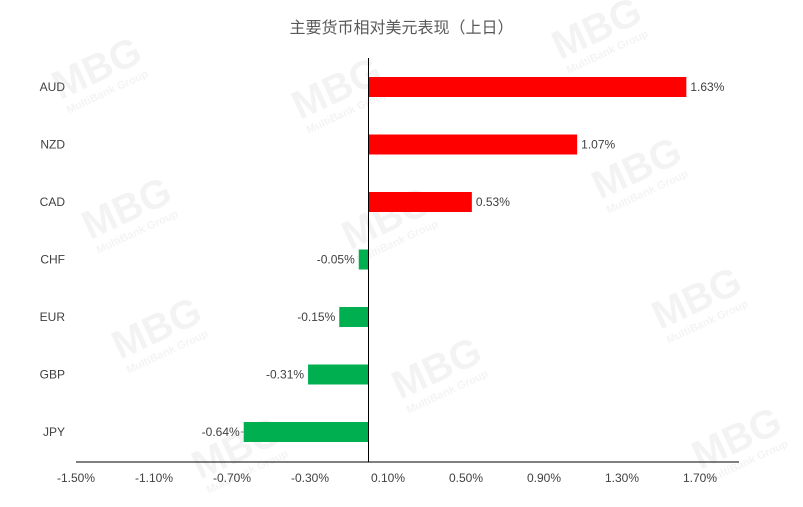 Image resolution: width=803 pixels, height=507 pixels. I want to click on x-tick-label: -0.70%, so click(232, 478).